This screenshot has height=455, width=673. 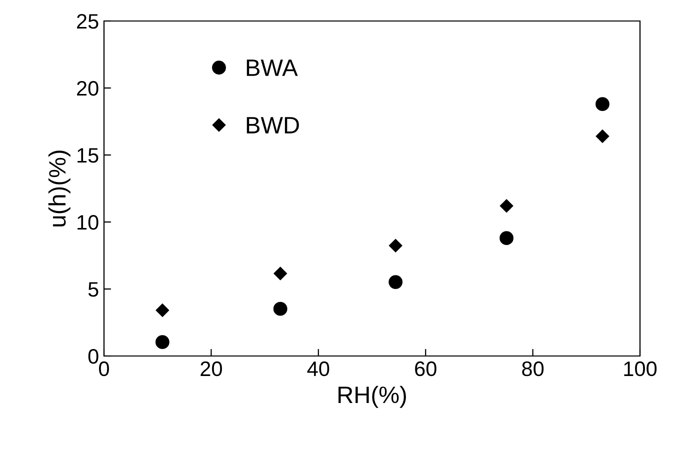 What do you see at coordinates (88, 155) in the screenshot?
I see `y-tick-label: 15` at bounding box center [88, 155].